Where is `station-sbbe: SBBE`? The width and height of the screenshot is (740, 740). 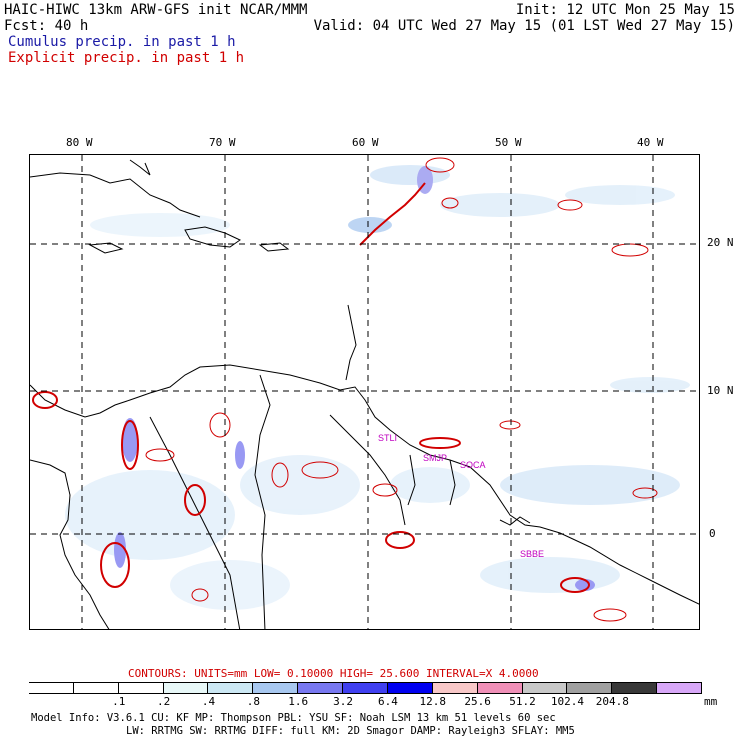
station-sbbe: SBBE is located at coordinates (532, 554).